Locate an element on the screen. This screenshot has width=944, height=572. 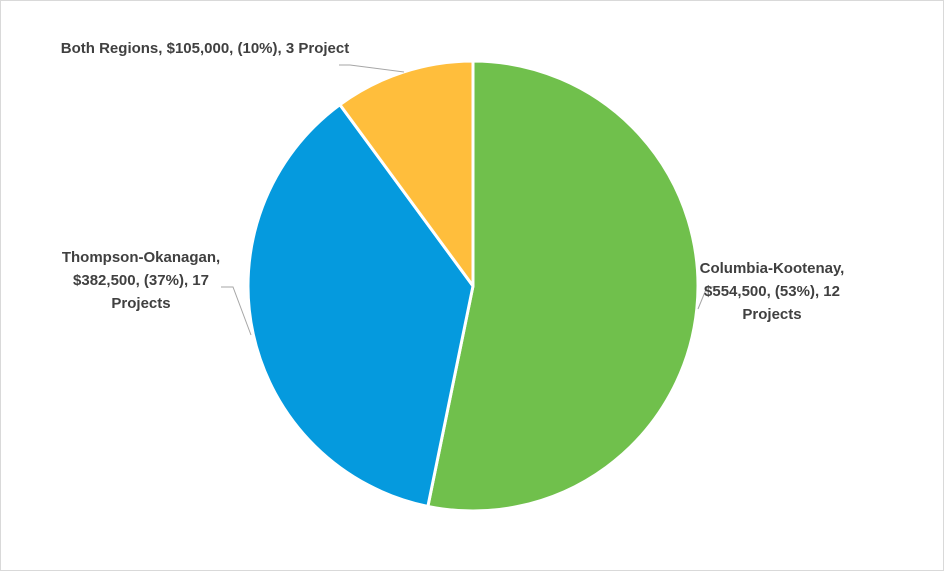
data-label-line: $554,500, (53%), 12 is located at coordinates (772, 291).